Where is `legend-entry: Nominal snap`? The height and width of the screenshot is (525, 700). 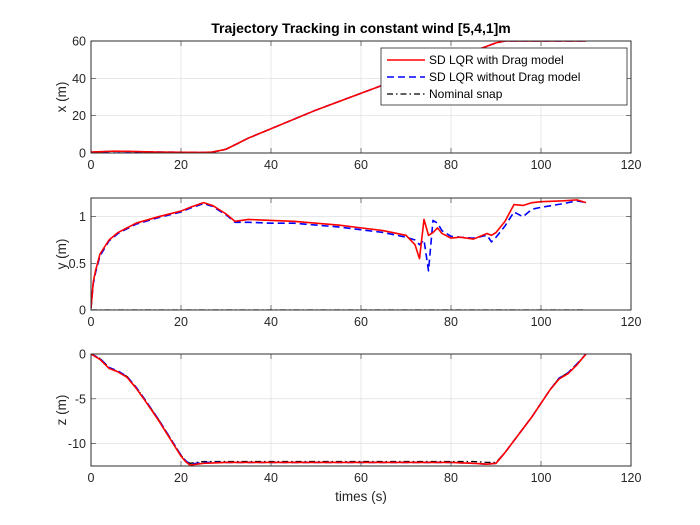 legend-entry: Nominal snap is located at coordinates (466, 94).